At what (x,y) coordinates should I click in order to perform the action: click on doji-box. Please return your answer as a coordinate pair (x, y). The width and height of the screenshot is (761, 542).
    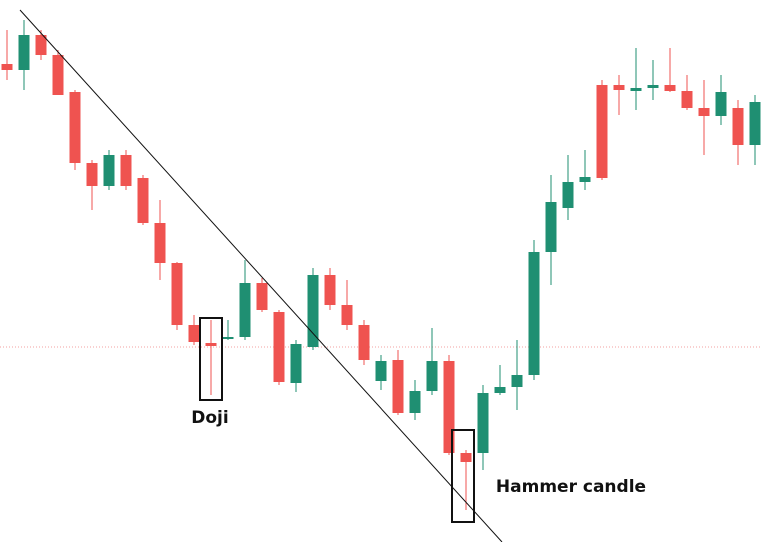
    Looking at the image, I should click on (211, 359).